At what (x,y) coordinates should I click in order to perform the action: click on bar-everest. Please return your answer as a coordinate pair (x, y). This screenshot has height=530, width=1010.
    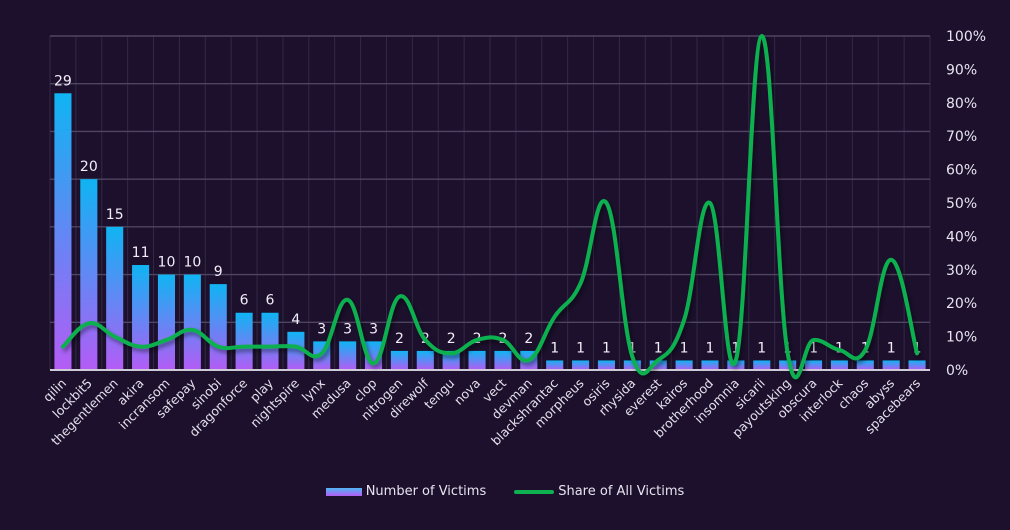
    Looking at the image, I should click on (658, 365).